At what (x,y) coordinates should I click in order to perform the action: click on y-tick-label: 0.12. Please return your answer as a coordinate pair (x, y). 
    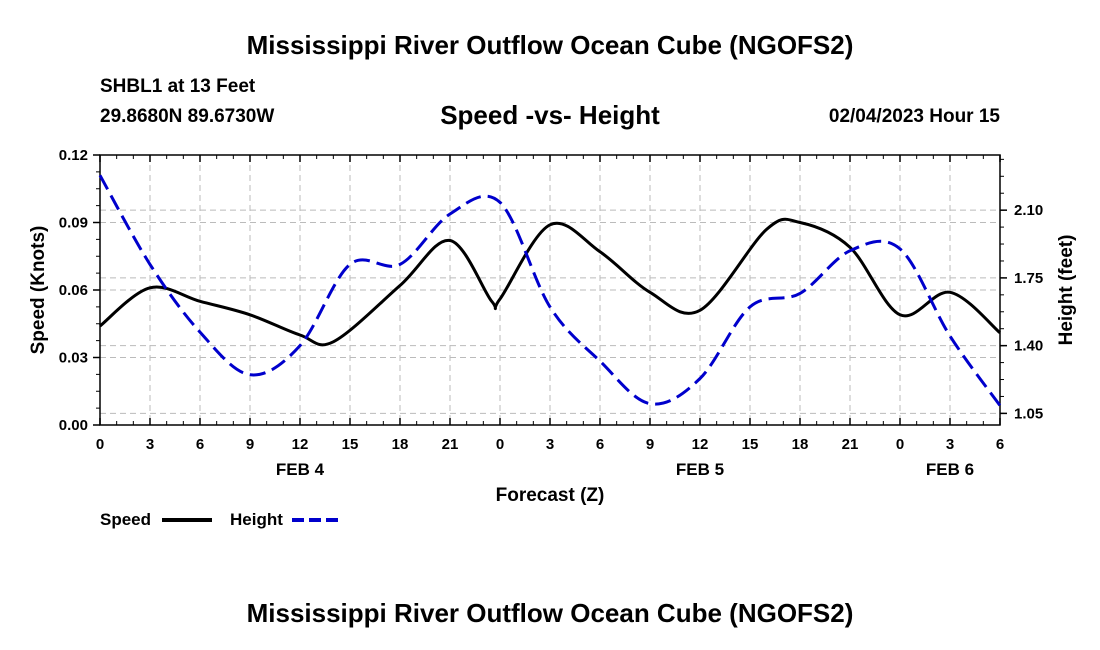
    Looking at the image, I should click on (73, 155).